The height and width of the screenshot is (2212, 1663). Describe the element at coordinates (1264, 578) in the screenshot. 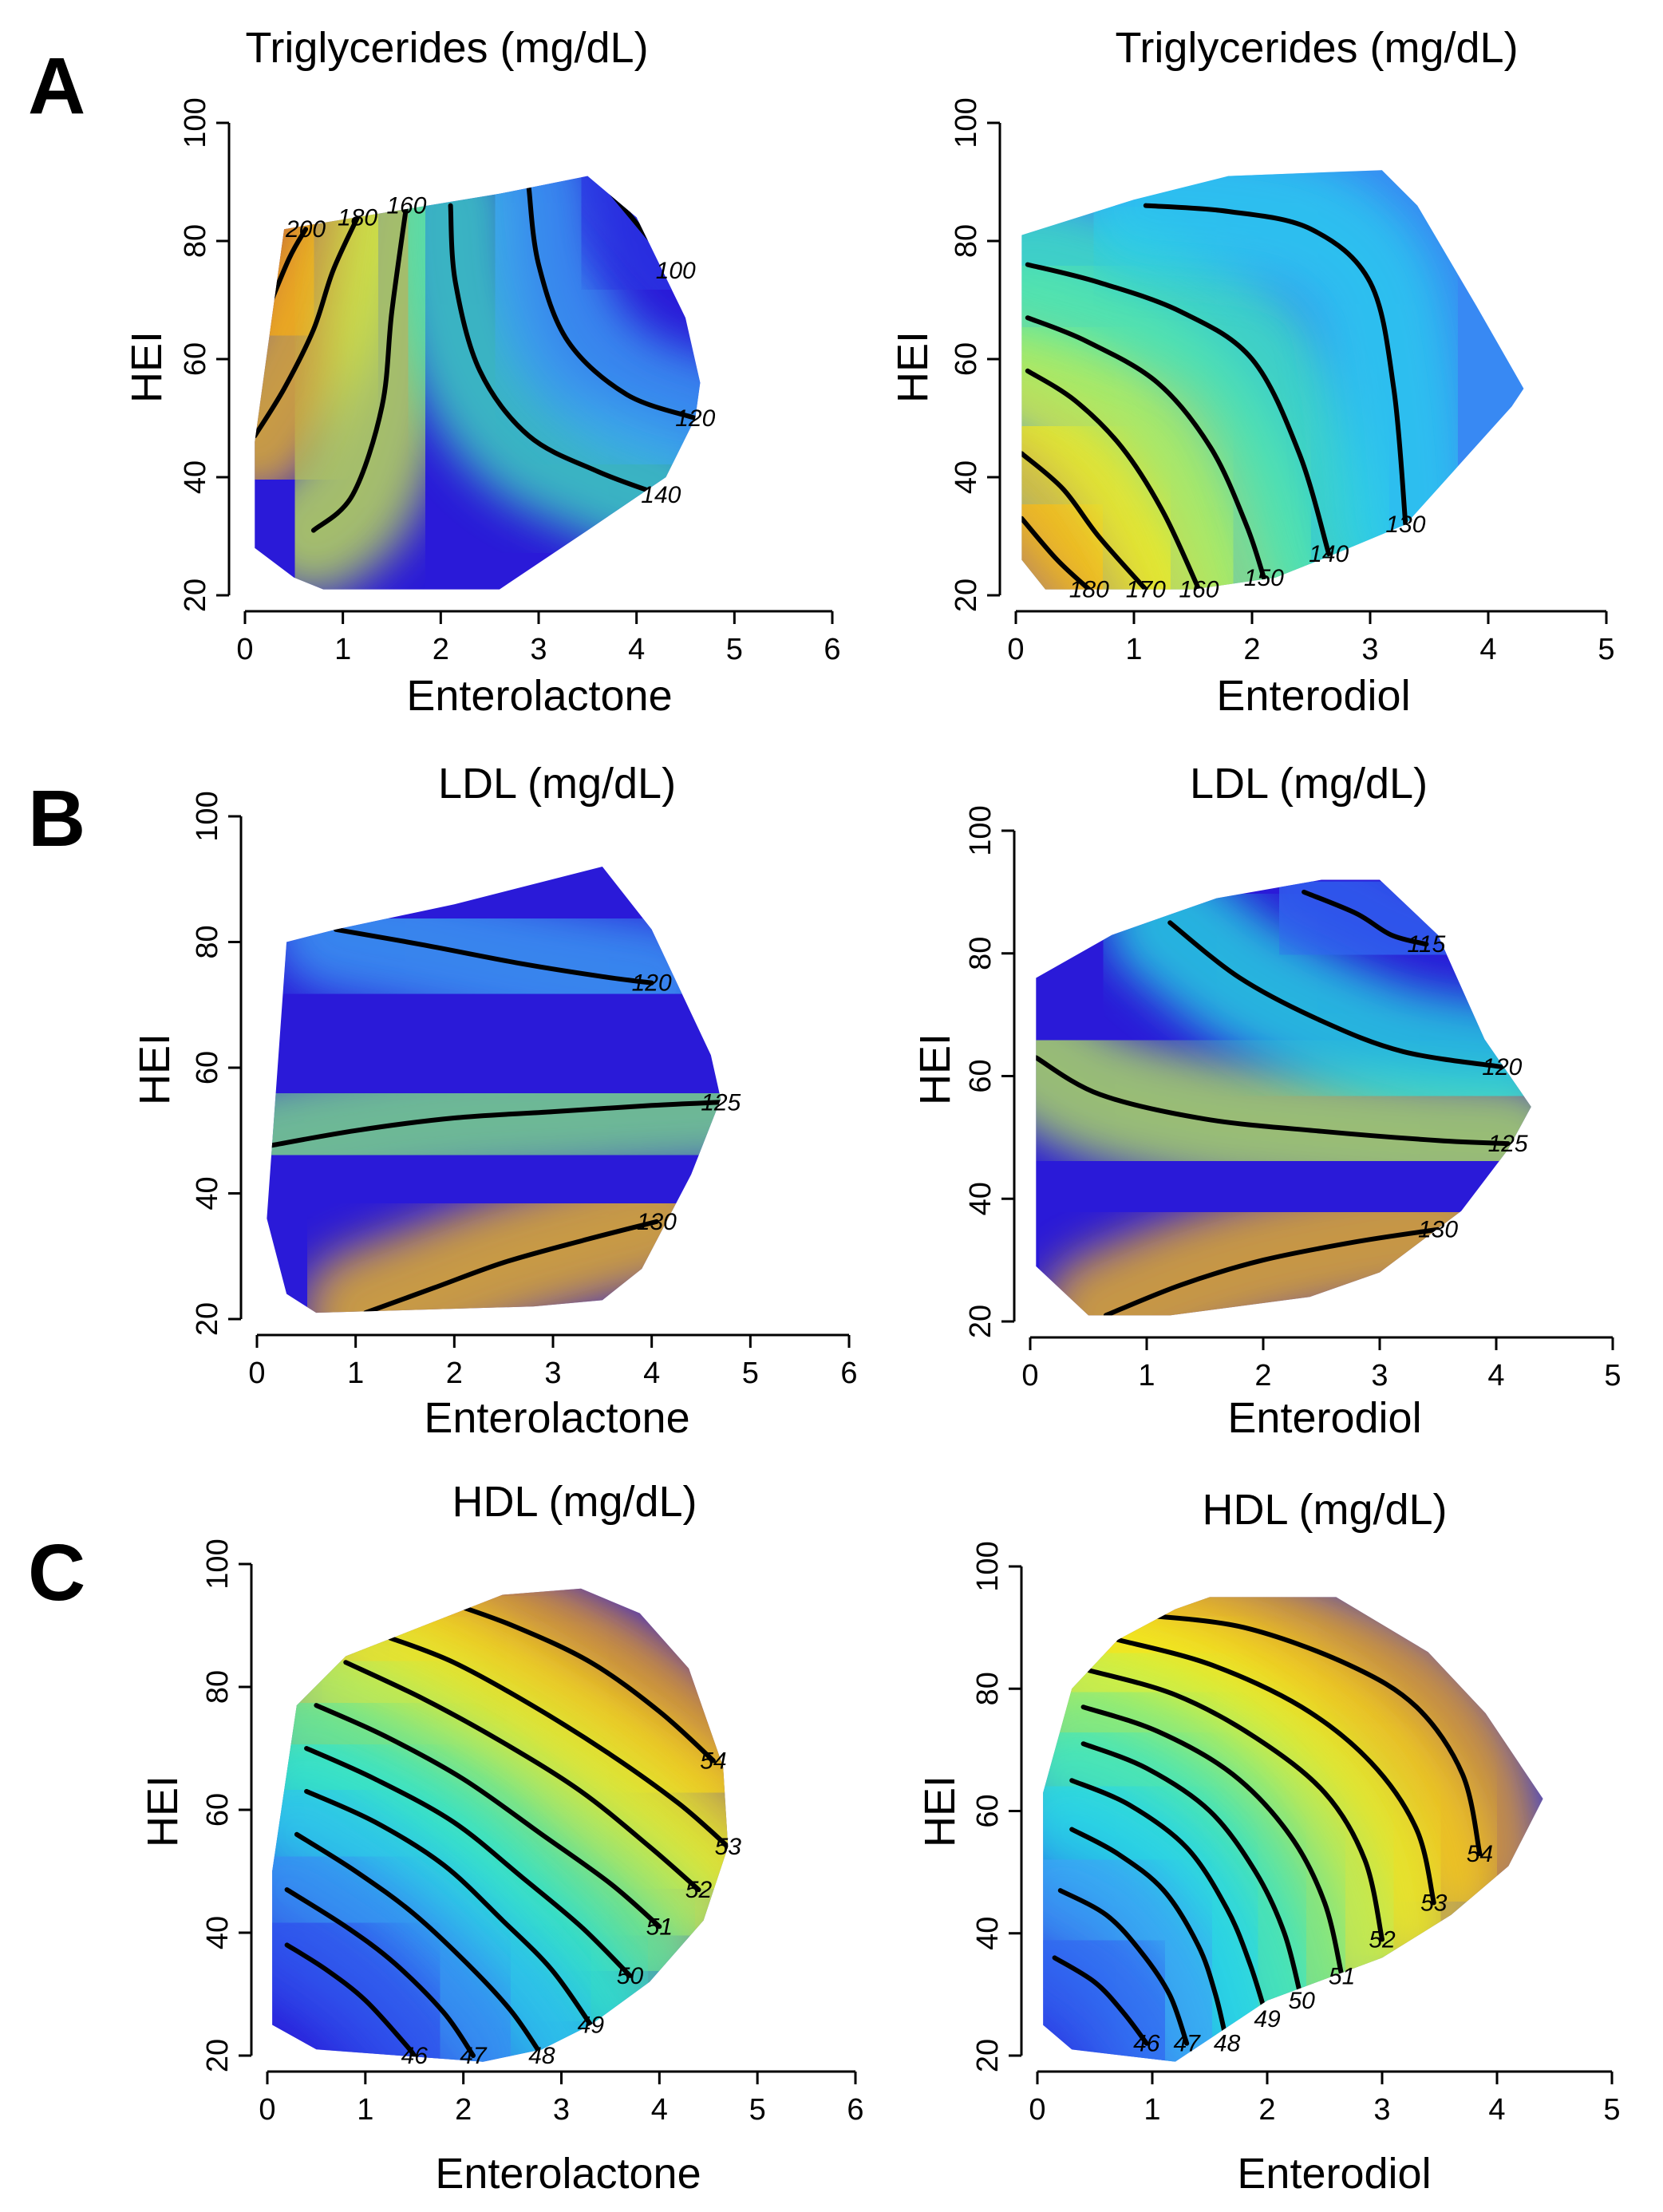

I see `contour-label: 150` at that location.